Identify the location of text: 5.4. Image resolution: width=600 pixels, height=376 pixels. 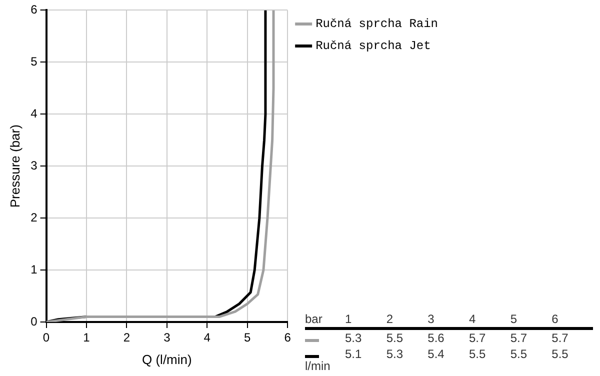
(437, 354).